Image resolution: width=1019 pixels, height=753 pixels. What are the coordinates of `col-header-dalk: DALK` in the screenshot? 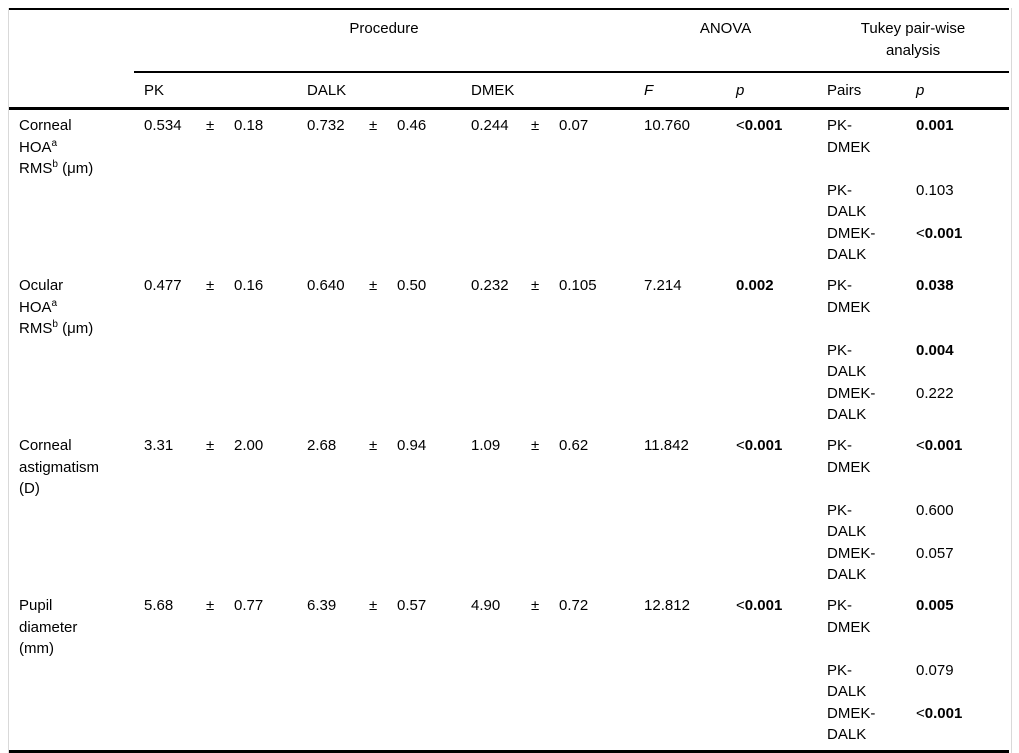 It's located at (379, 91).